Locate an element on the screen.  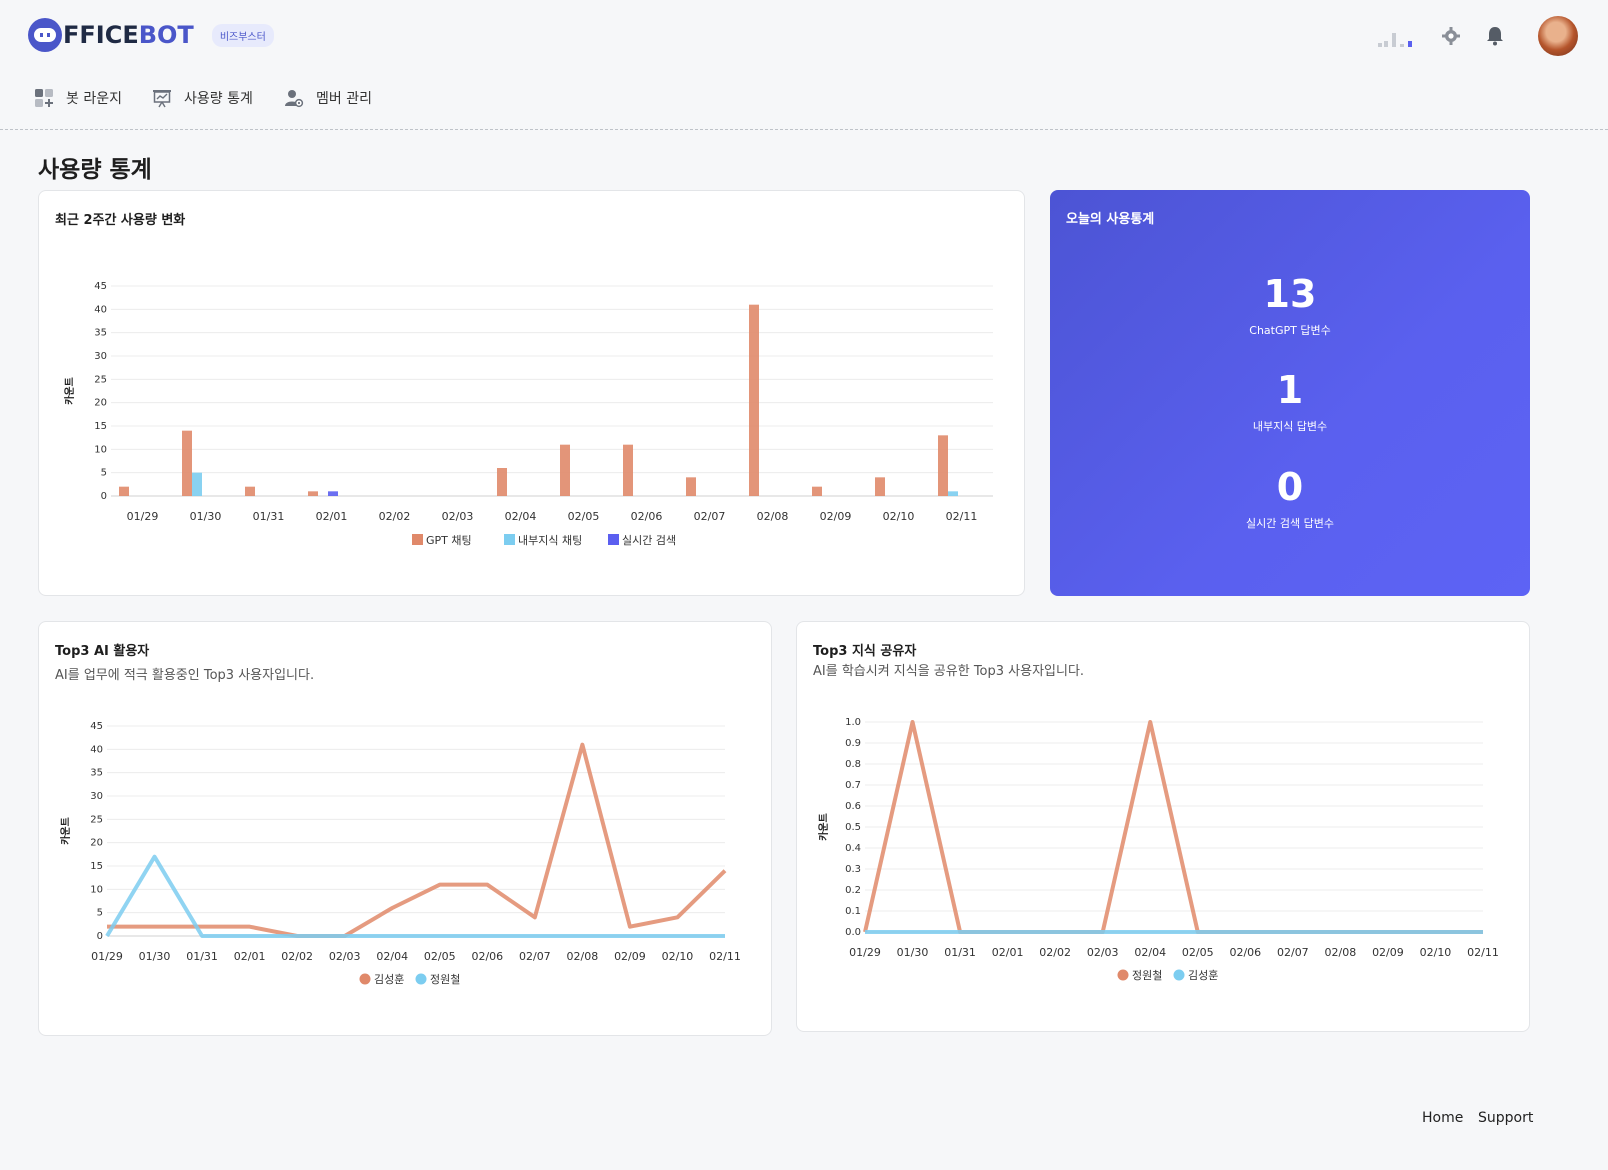
card-title: Top3 AI 활용자 is located at coordinates (102, 651).